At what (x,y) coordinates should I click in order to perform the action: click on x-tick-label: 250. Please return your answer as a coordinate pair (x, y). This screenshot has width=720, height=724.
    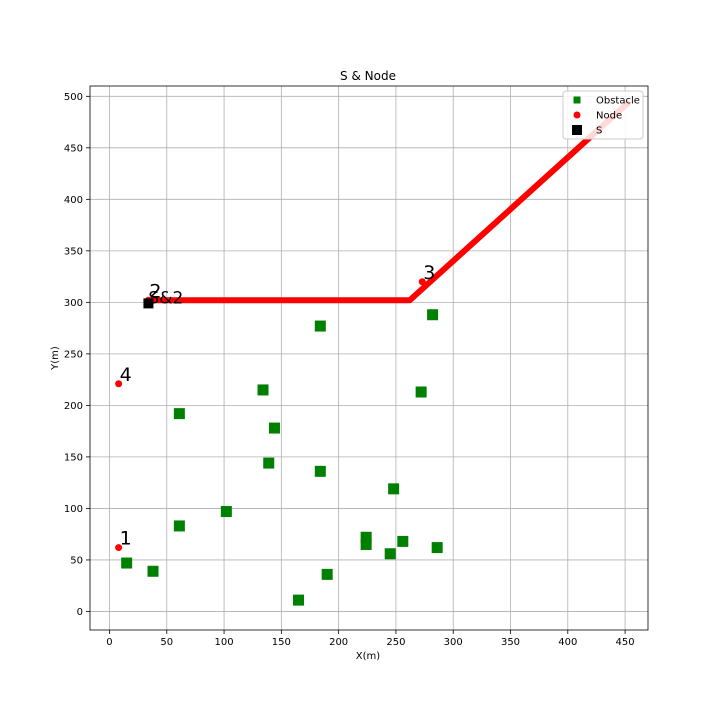
    Looking at the image, I should click on (395, 642).